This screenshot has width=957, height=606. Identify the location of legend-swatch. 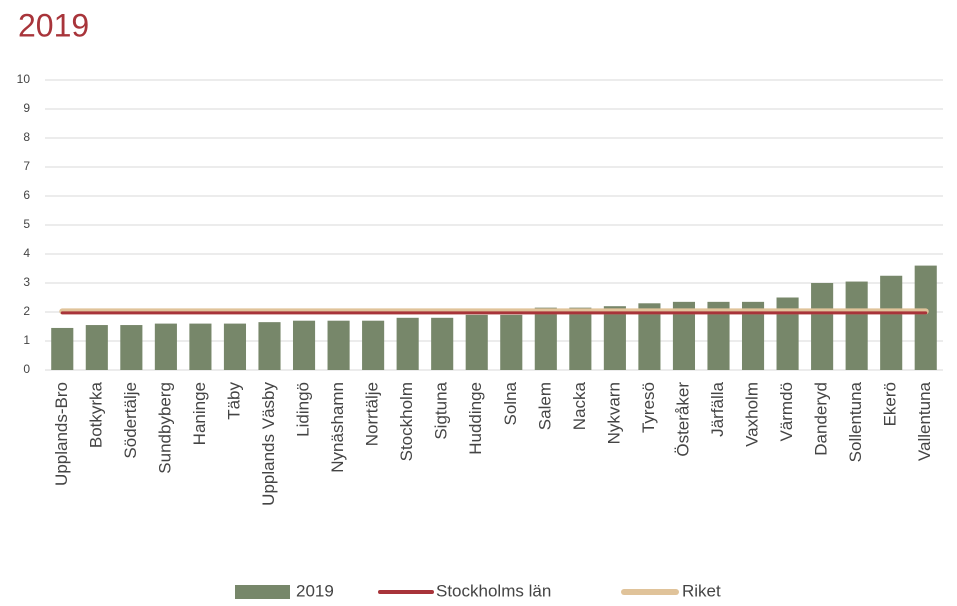
(262, 592).